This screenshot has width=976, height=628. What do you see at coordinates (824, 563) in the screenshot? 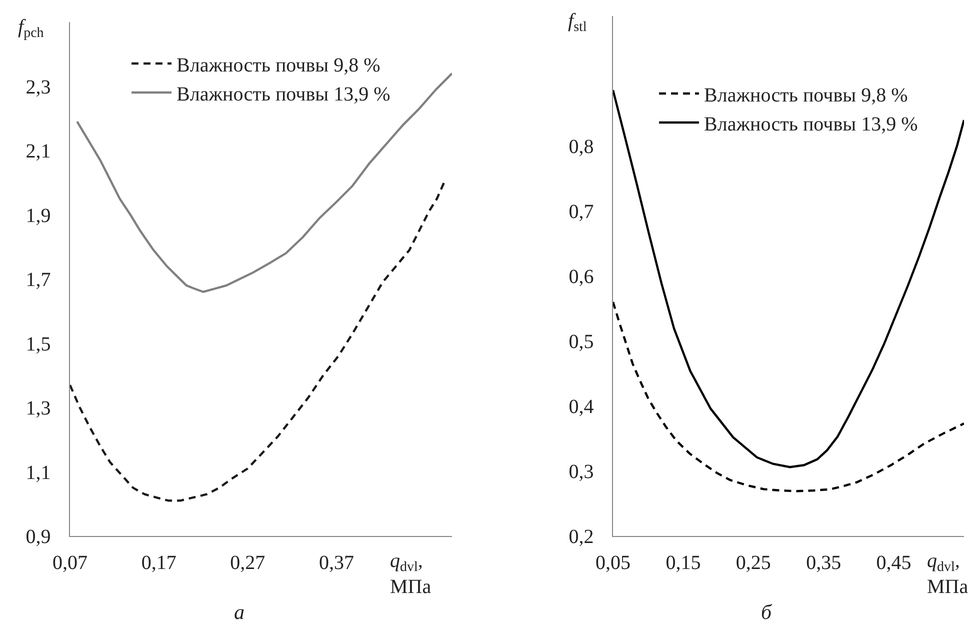
I see `x-tick-label: 0,35` at bounding box center [824, 563].